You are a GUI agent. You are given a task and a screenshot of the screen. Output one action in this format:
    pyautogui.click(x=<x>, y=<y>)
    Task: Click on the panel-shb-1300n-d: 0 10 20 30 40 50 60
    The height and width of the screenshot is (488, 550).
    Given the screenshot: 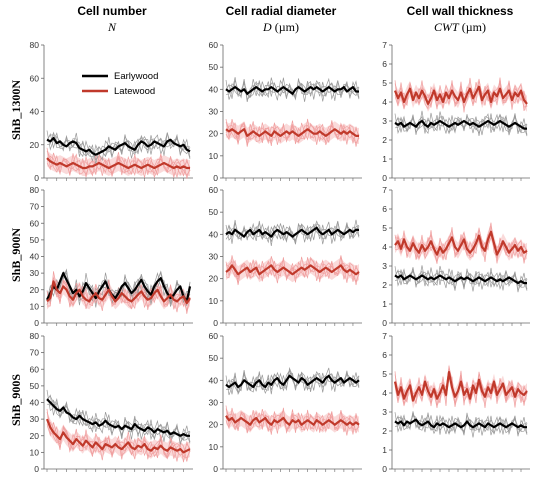 What is the action you would take?
    pyautogui.click(x=285, y=111)
    